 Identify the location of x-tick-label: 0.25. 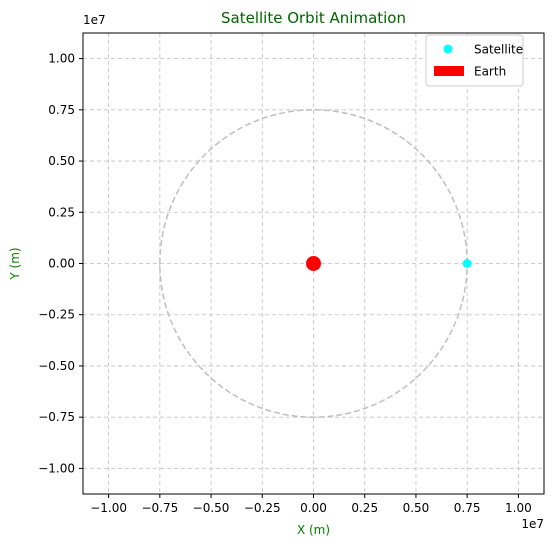
(364, 508).